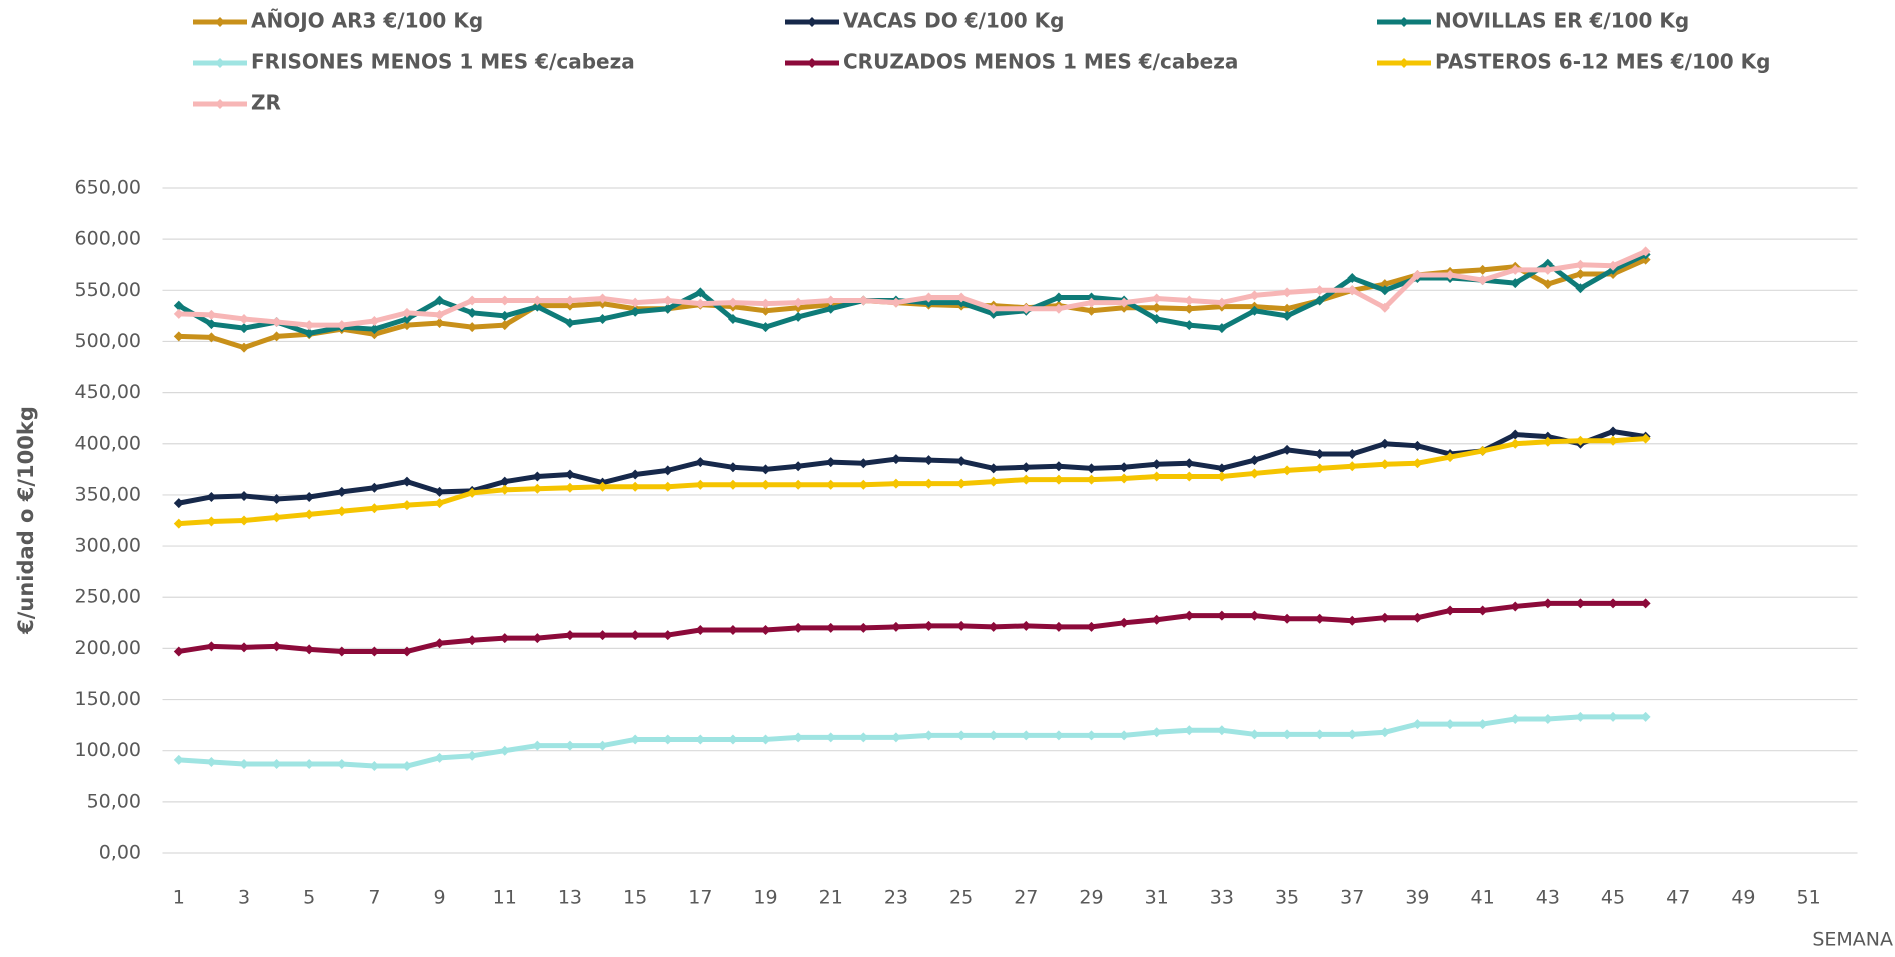 The width and height of the screenshot is (1895, 957). What do you see at coordinates (244, 898) in the screenshot?
I see `x-tick-label: 3` at bounding box center [244, 898].